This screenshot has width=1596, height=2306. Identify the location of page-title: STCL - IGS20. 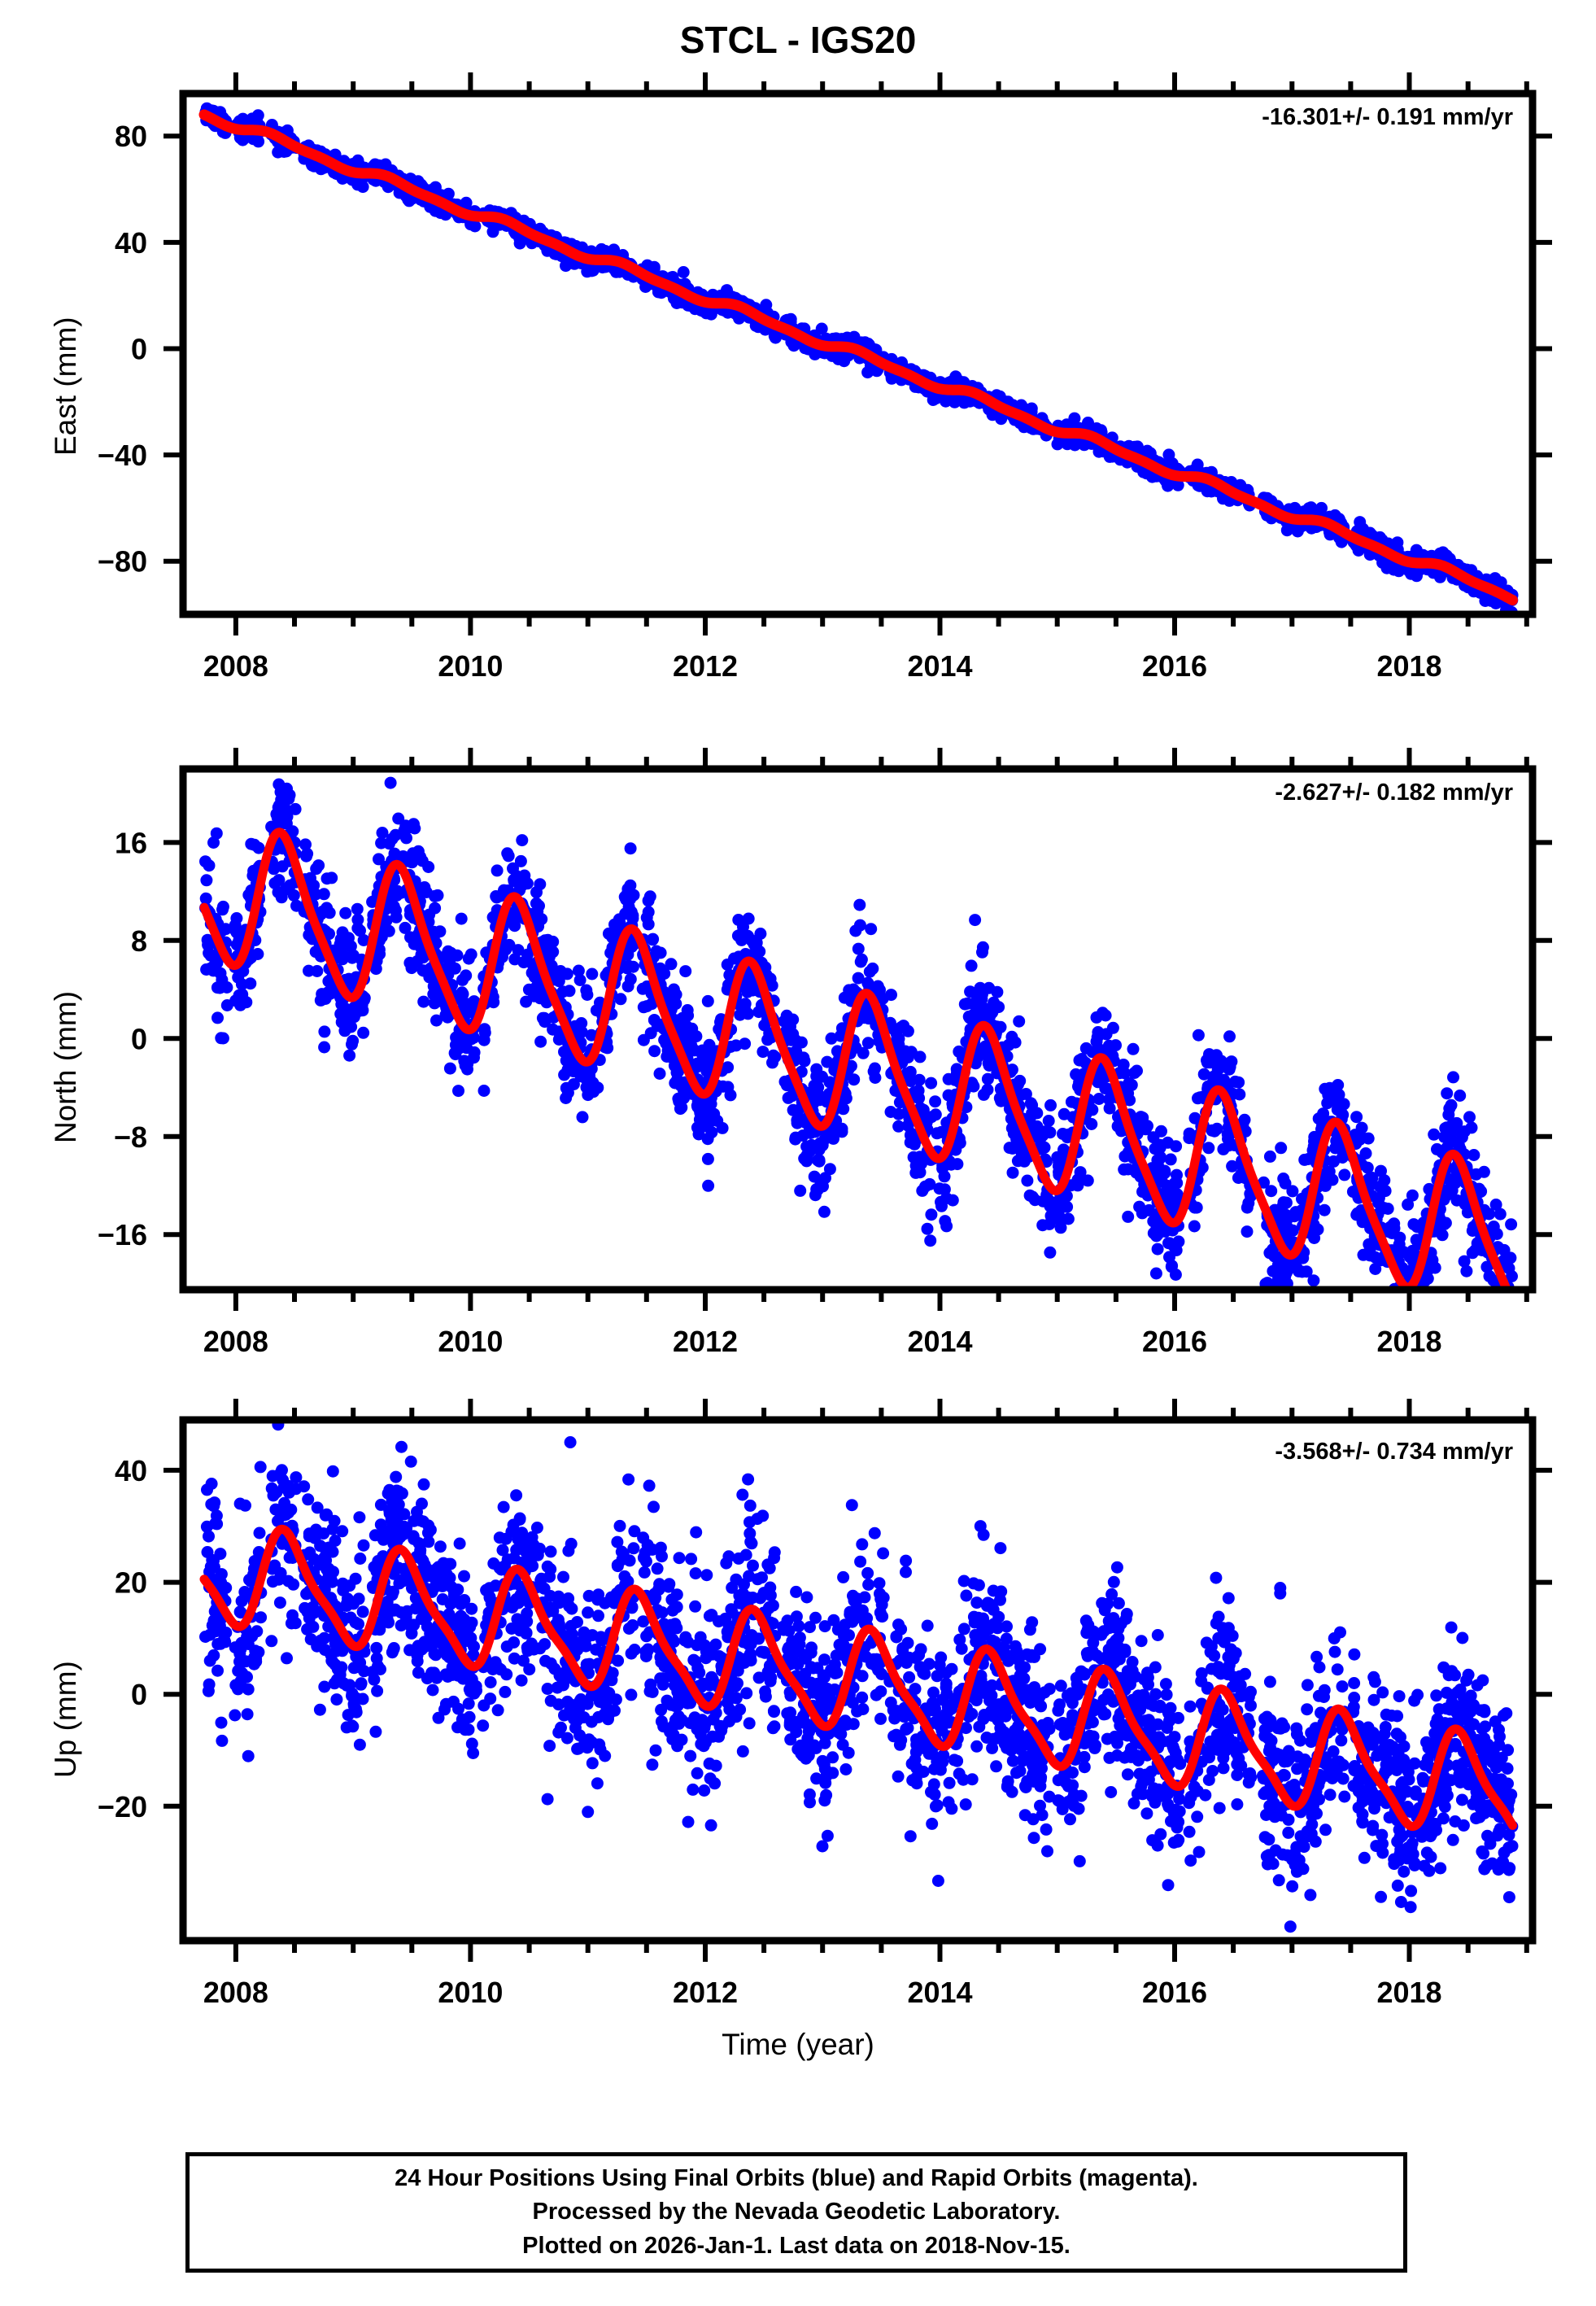
(798, 40).